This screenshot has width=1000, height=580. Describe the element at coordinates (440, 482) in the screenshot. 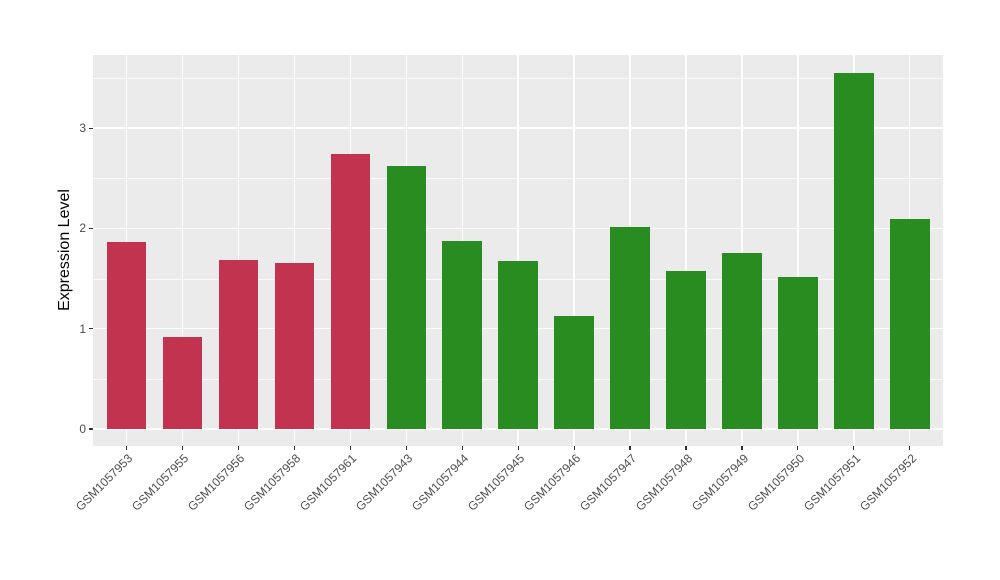

I see `x-tick-label-GSM1057944: GSM1057944` at that location.